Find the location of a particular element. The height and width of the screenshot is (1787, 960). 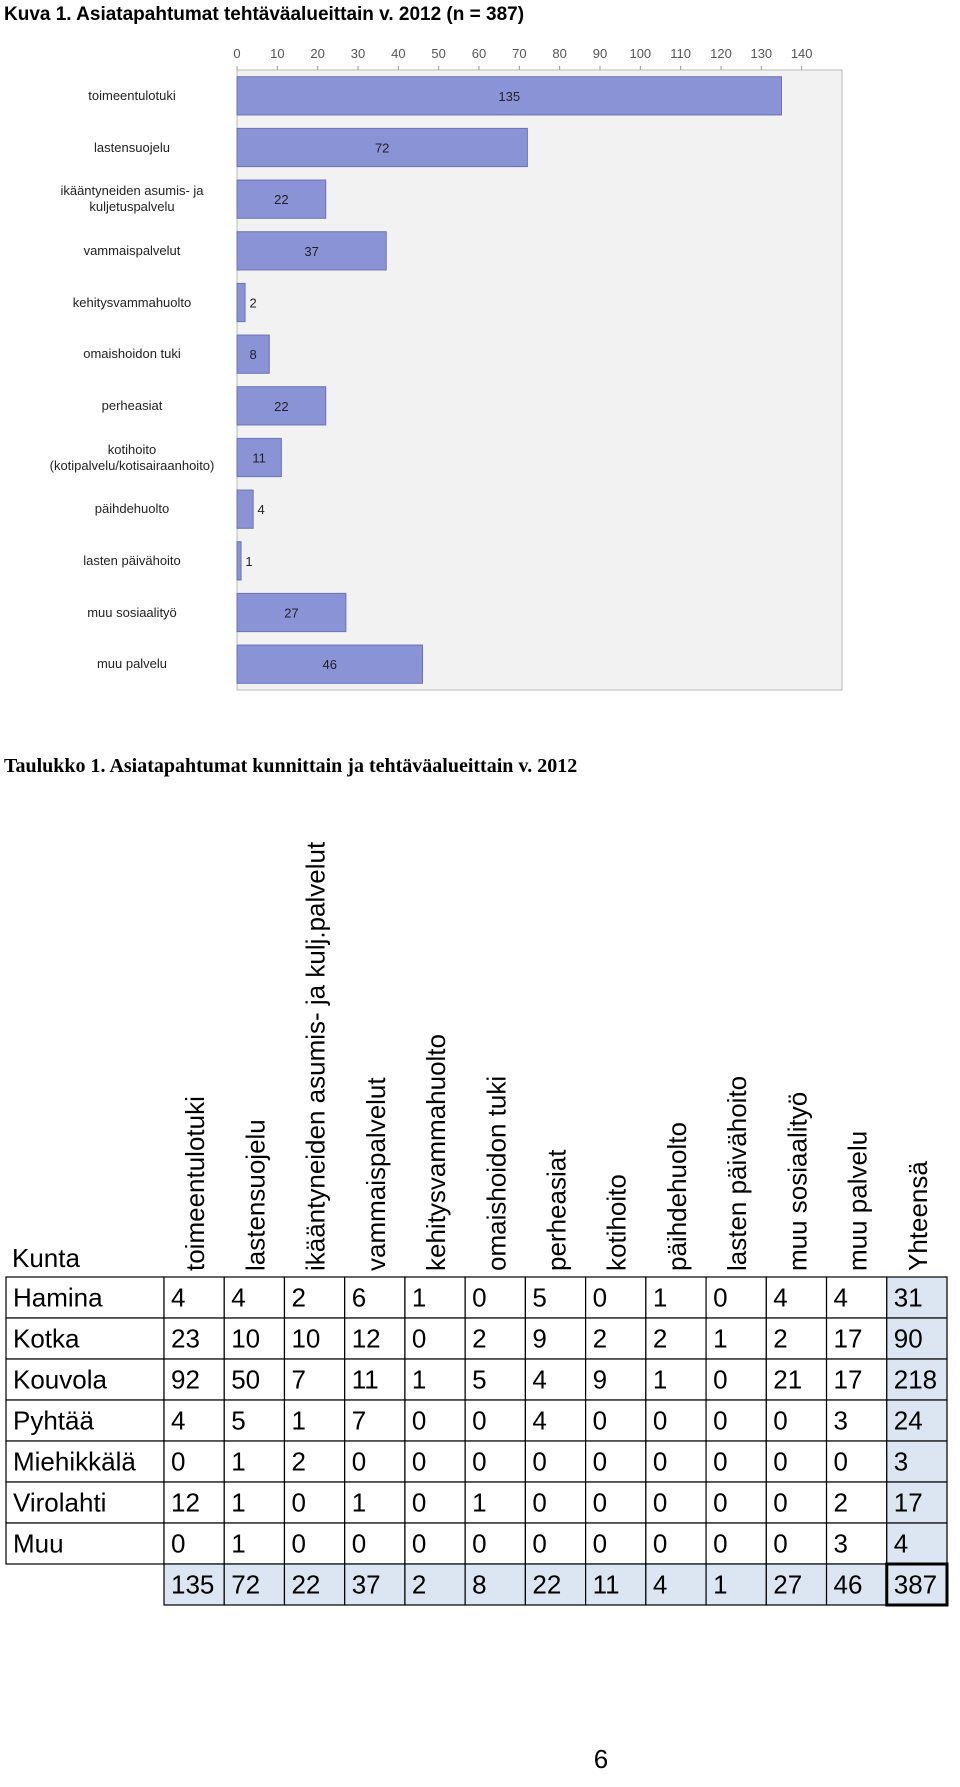

category-label: omaishoidon tuki is located at coordinates (132, 354).